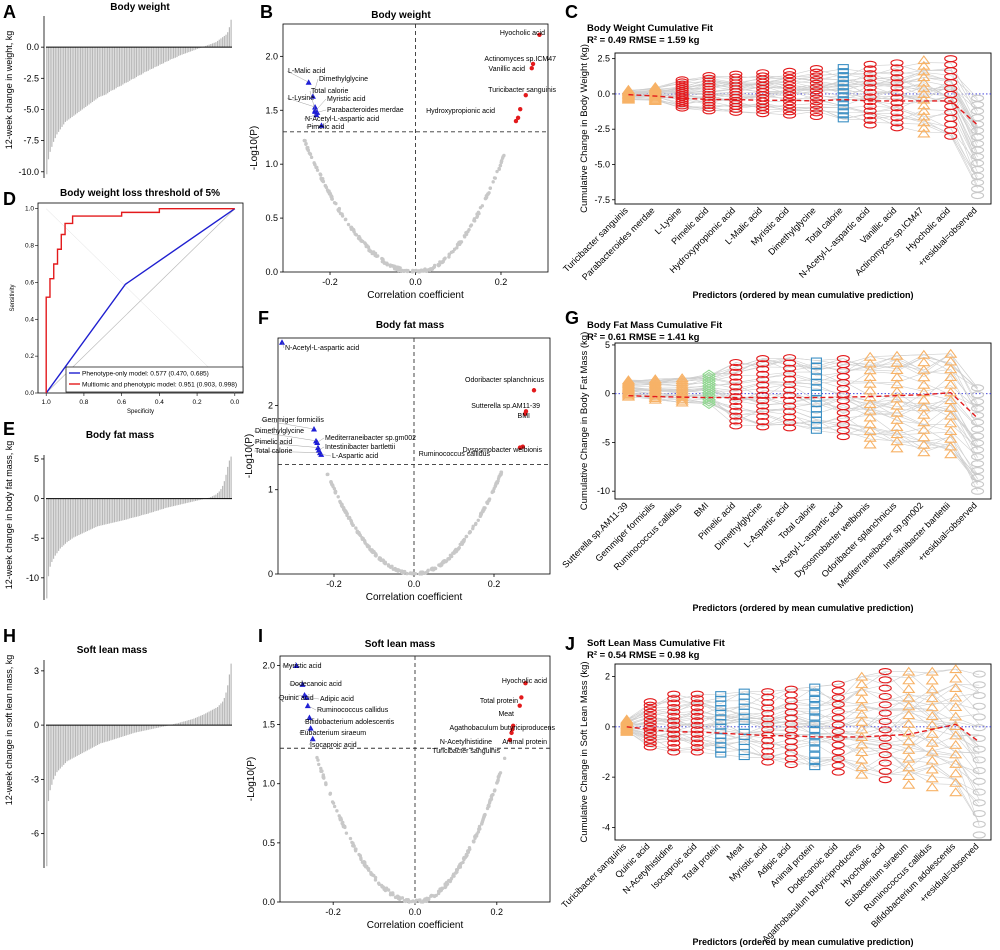  I want to click on chart-b-points, so click(422, 153).